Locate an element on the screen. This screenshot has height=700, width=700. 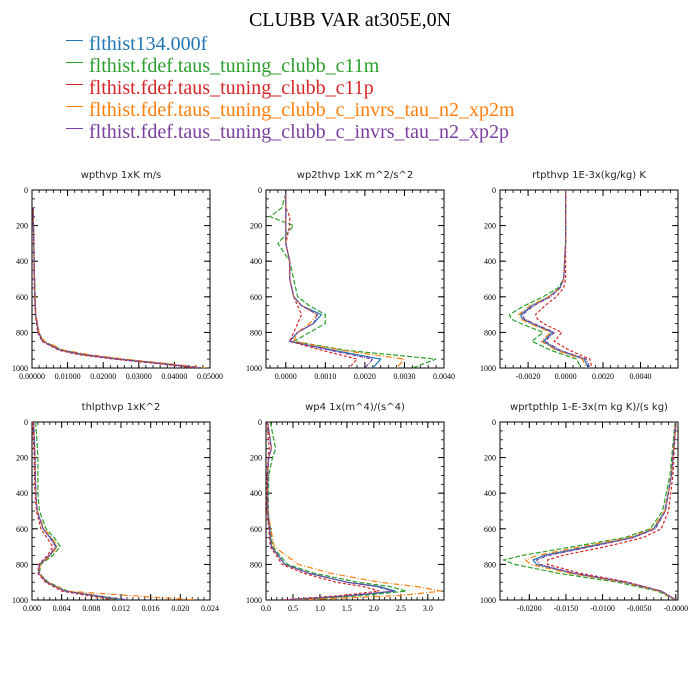
legend-item: flthist.fdef.taus_tuning_clubb_c11m is located at coordinates (290, 66).